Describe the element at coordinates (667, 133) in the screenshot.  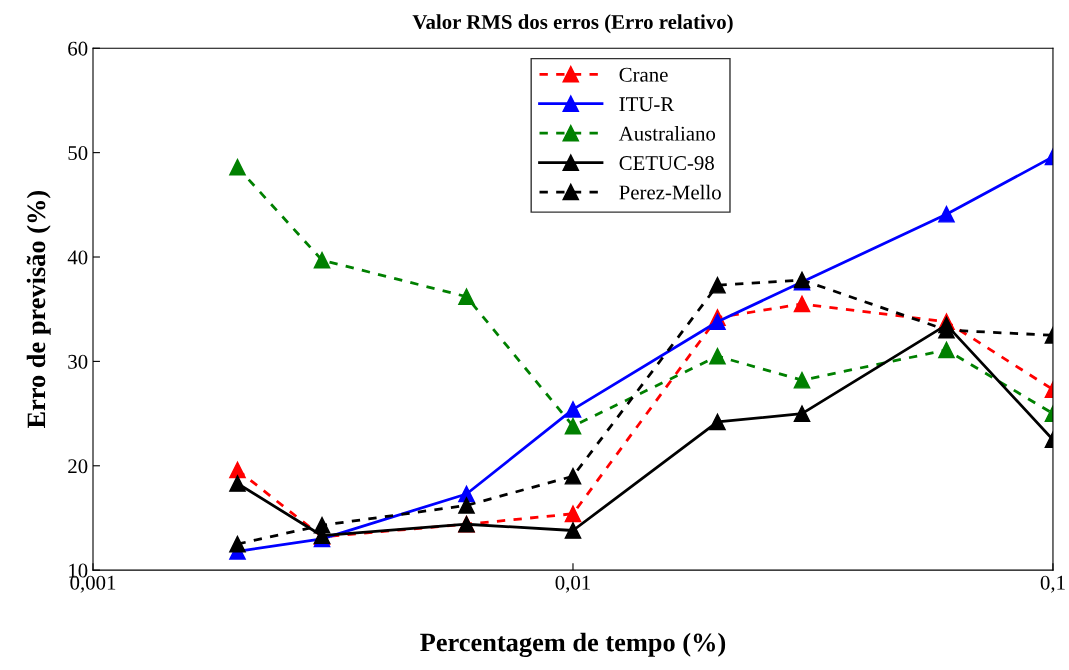
I see `legend-label: Australiano` at that location.